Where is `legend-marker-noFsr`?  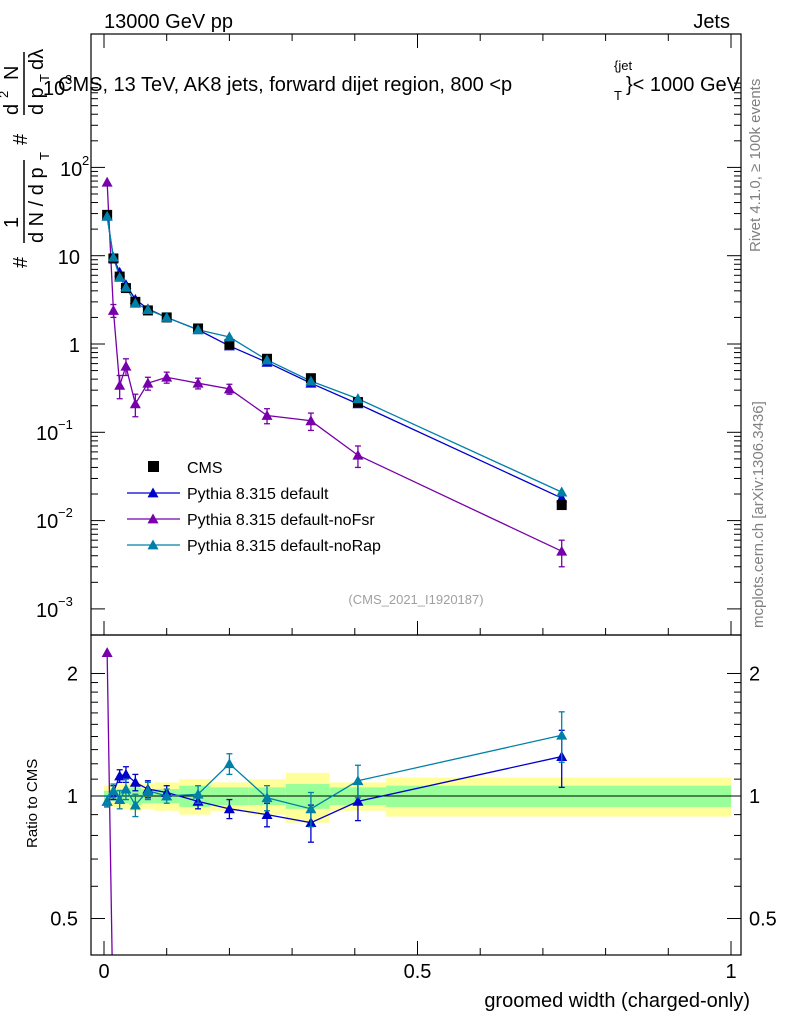
legend-marker-noFsr is located at coordinates (153, 518).